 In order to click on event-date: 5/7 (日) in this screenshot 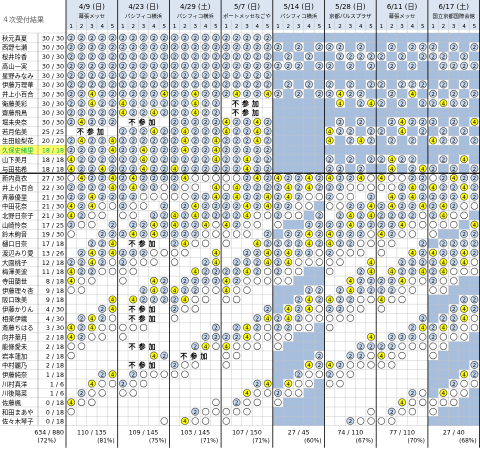, I will do `click(247, 7)`.